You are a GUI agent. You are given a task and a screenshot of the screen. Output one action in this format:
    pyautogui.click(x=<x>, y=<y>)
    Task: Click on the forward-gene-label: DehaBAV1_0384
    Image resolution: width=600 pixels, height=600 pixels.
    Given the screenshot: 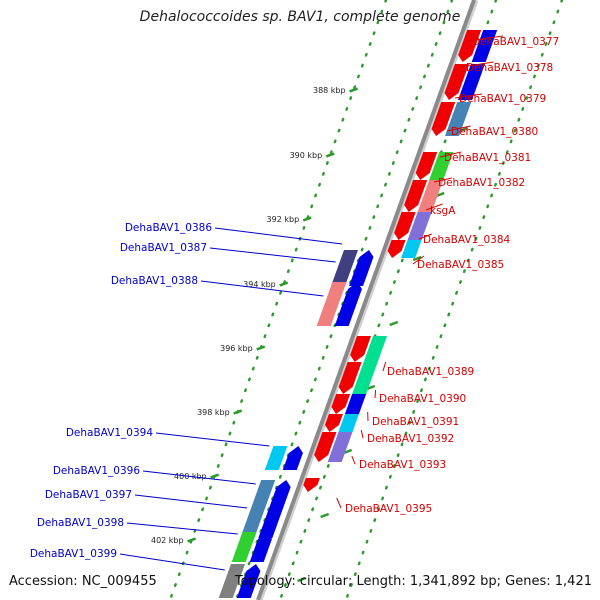 What is the action you would take?
    pyautogui.click(x=467, y=240)
    